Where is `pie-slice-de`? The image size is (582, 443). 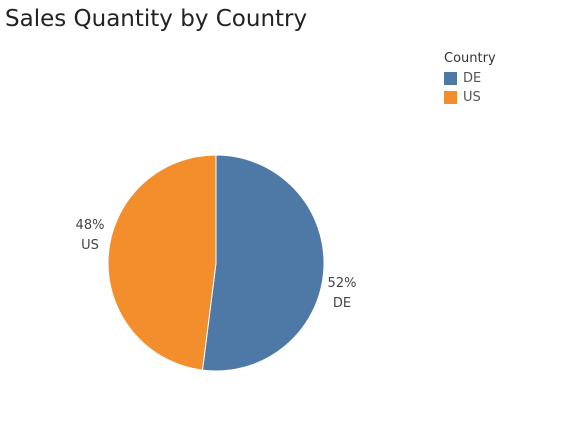 pie-slice-de is located at coordinates (263, 263).